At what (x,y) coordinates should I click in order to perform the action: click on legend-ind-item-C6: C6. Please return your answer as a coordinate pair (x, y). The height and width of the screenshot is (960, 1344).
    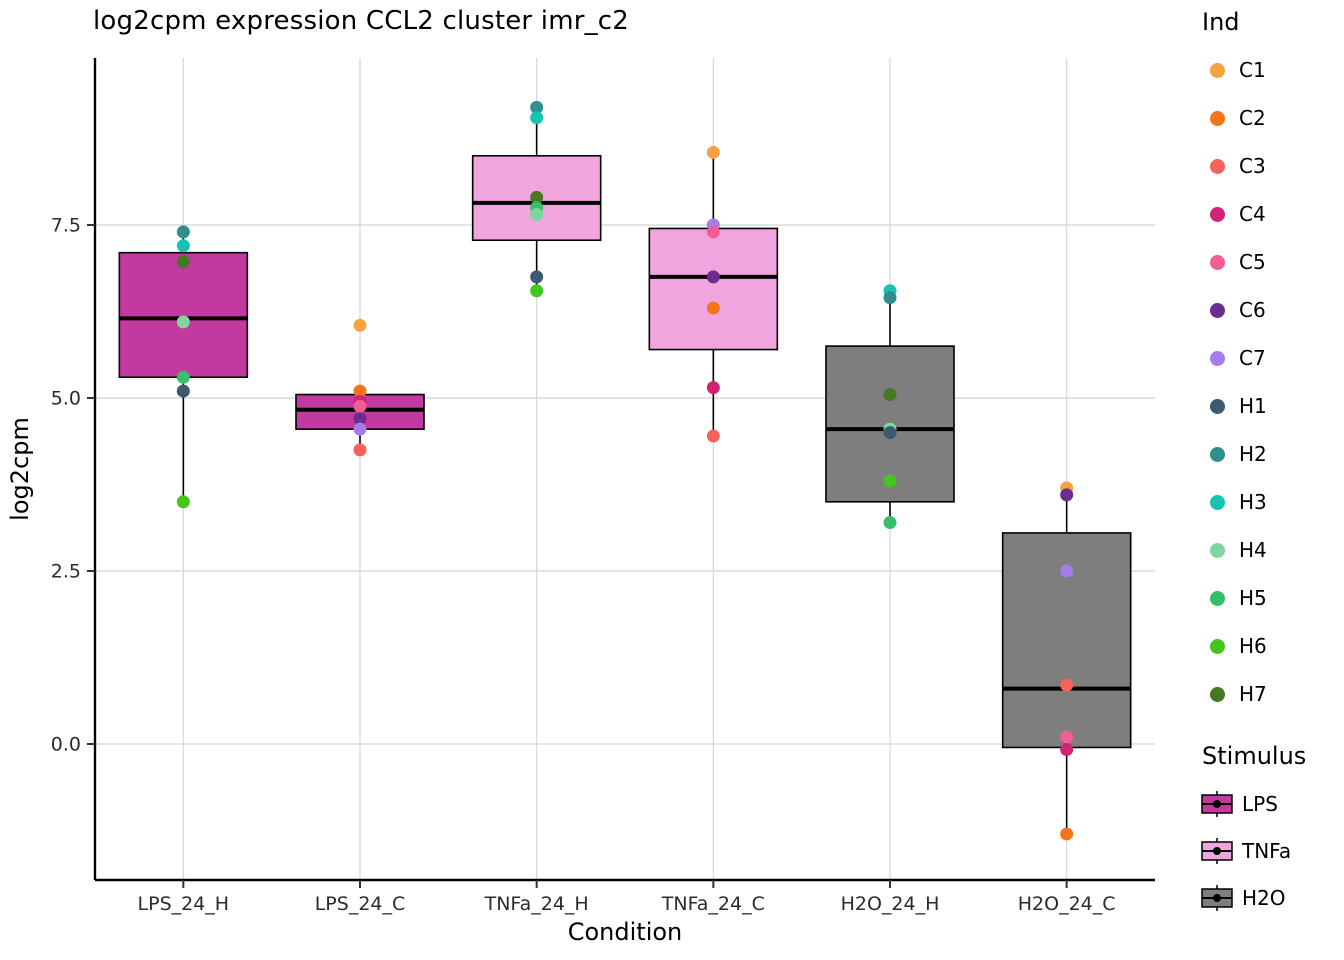
    Looking at the image, I should click on (1270, 310).